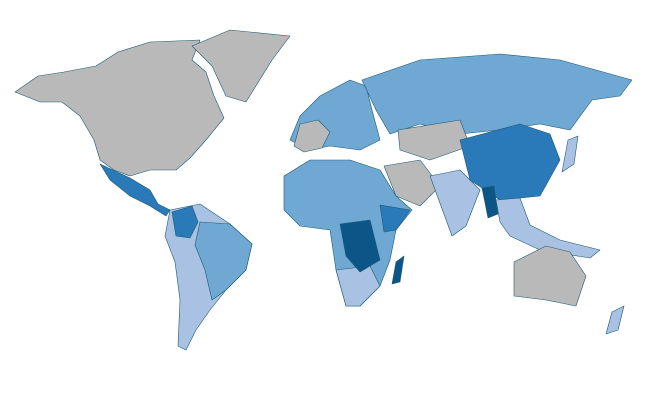 This screenshot has width=657, height=402. Describe the element at coordinates (550, 276) in the screenshot. I see `australia` at that location.